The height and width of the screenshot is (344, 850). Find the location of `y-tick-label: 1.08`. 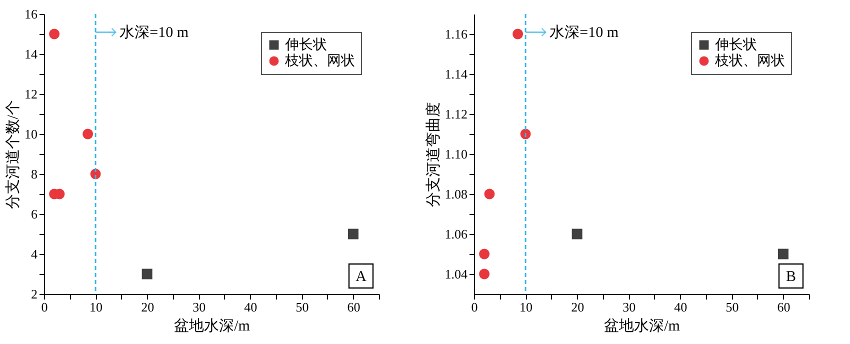

y-tick-label: 1.08 is located at coordinates (456, 194).